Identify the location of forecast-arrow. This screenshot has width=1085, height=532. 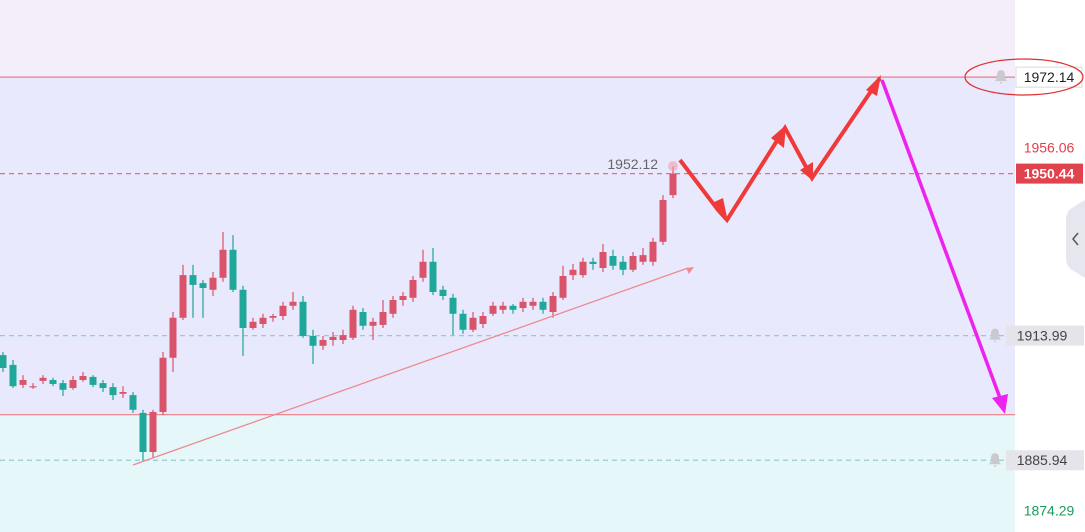
(941, 239).